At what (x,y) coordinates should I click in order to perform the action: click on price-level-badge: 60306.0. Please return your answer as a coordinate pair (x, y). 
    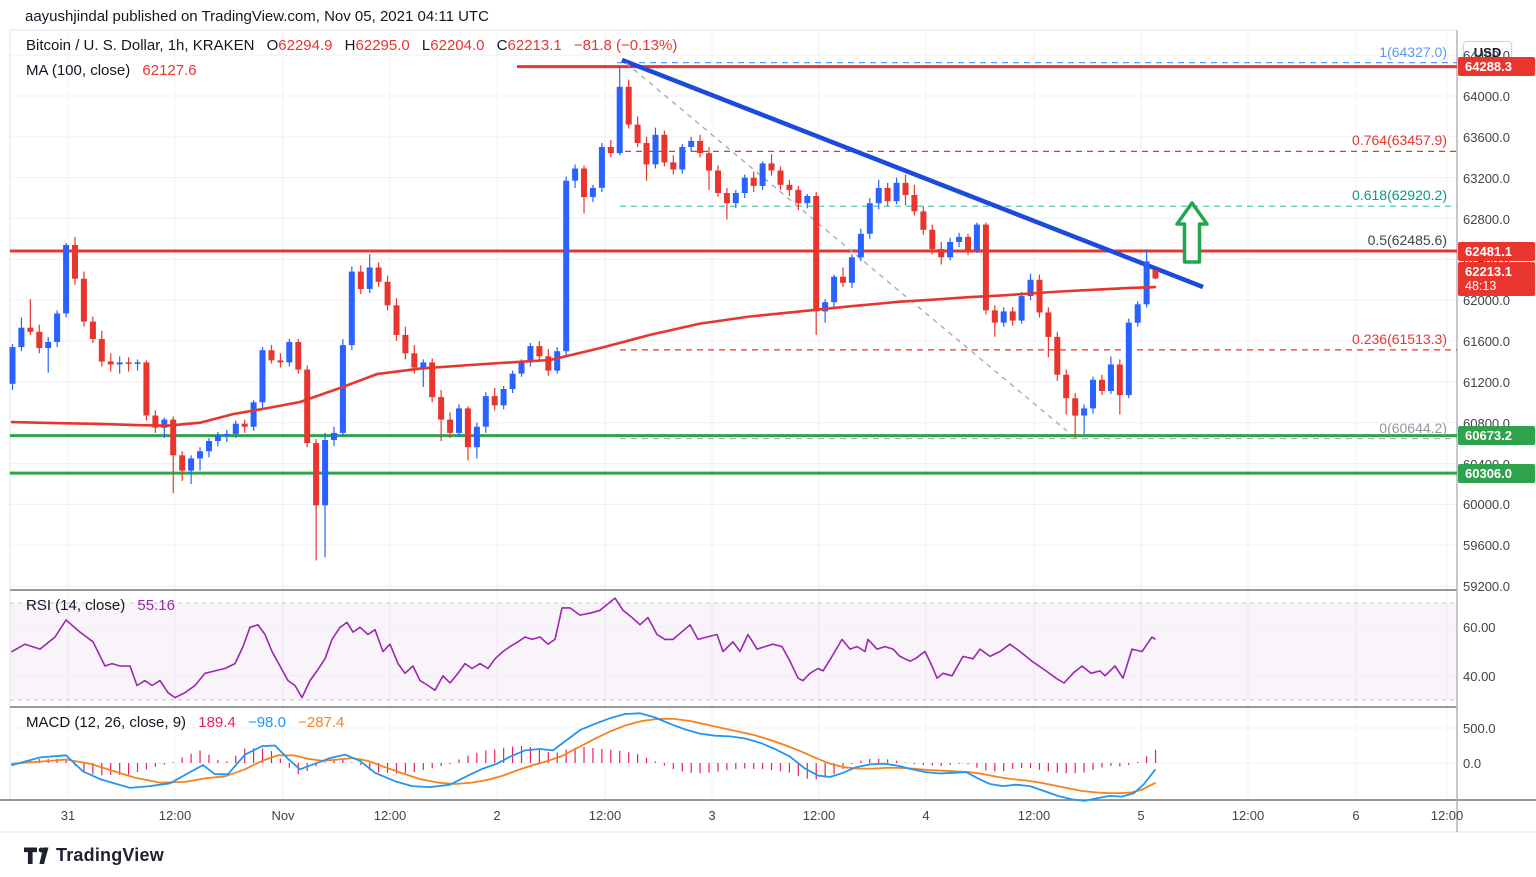
    Looking at the image, I should click on (1496, 473).